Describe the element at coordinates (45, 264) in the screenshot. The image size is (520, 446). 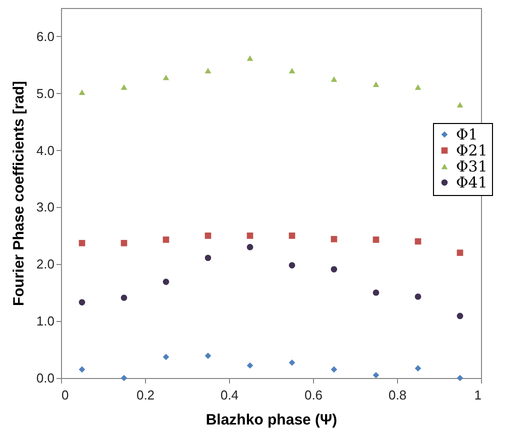
I see `y-tick-label: 2.0` at that location.